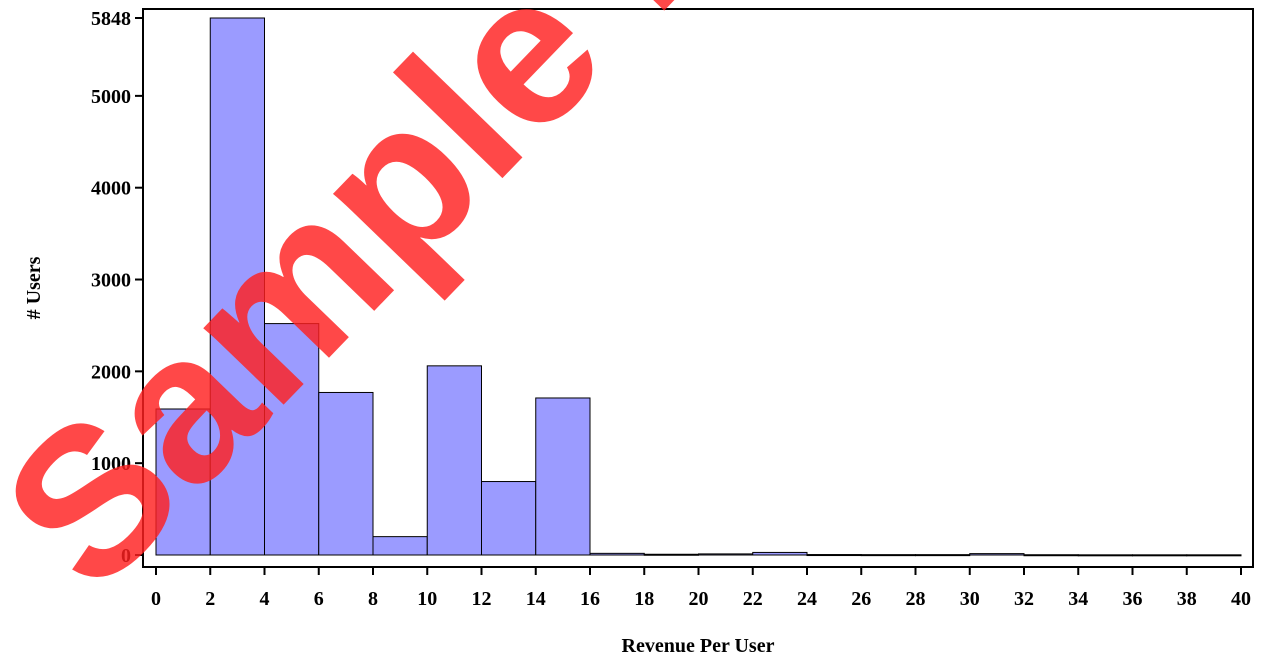 This screenshot has width=1266, height=659. Describe the element at coordinates (1241, 599) in the screenshot. I see `x-tick-label: 40` at that location.